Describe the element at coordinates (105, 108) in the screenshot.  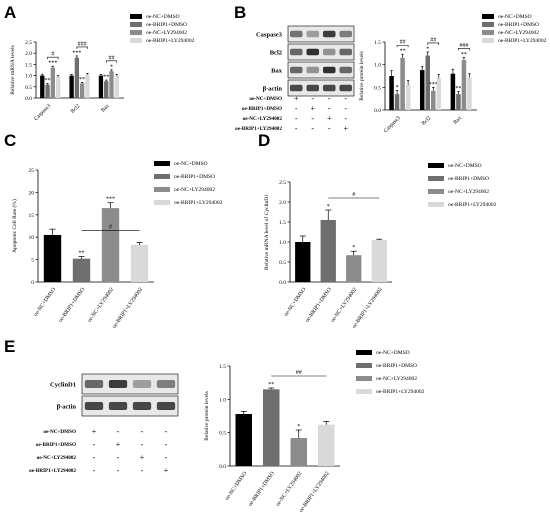
I see `panel-a-x-tick-label: Bax` at that location.